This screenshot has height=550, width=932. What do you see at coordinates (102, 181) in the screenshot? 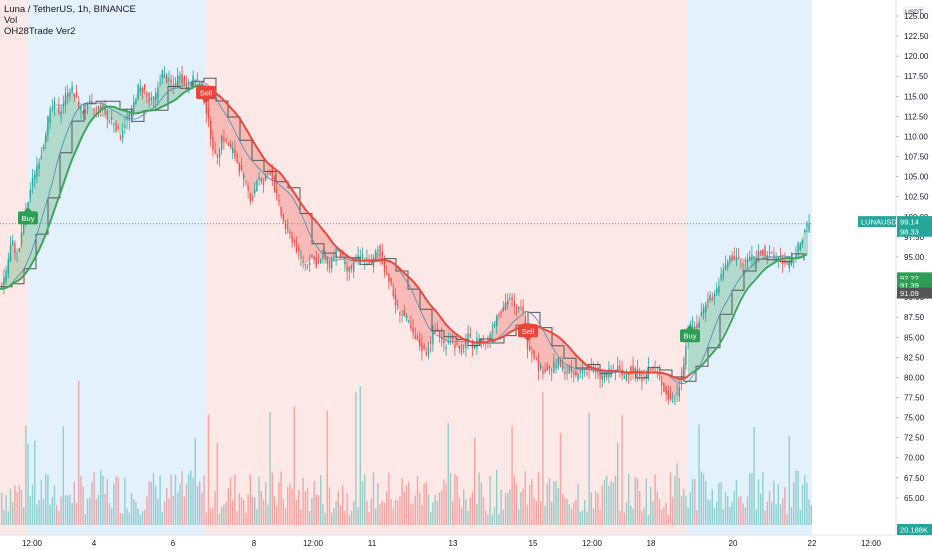
I see `bullish-fill-area` at bounding box center [102, 181].